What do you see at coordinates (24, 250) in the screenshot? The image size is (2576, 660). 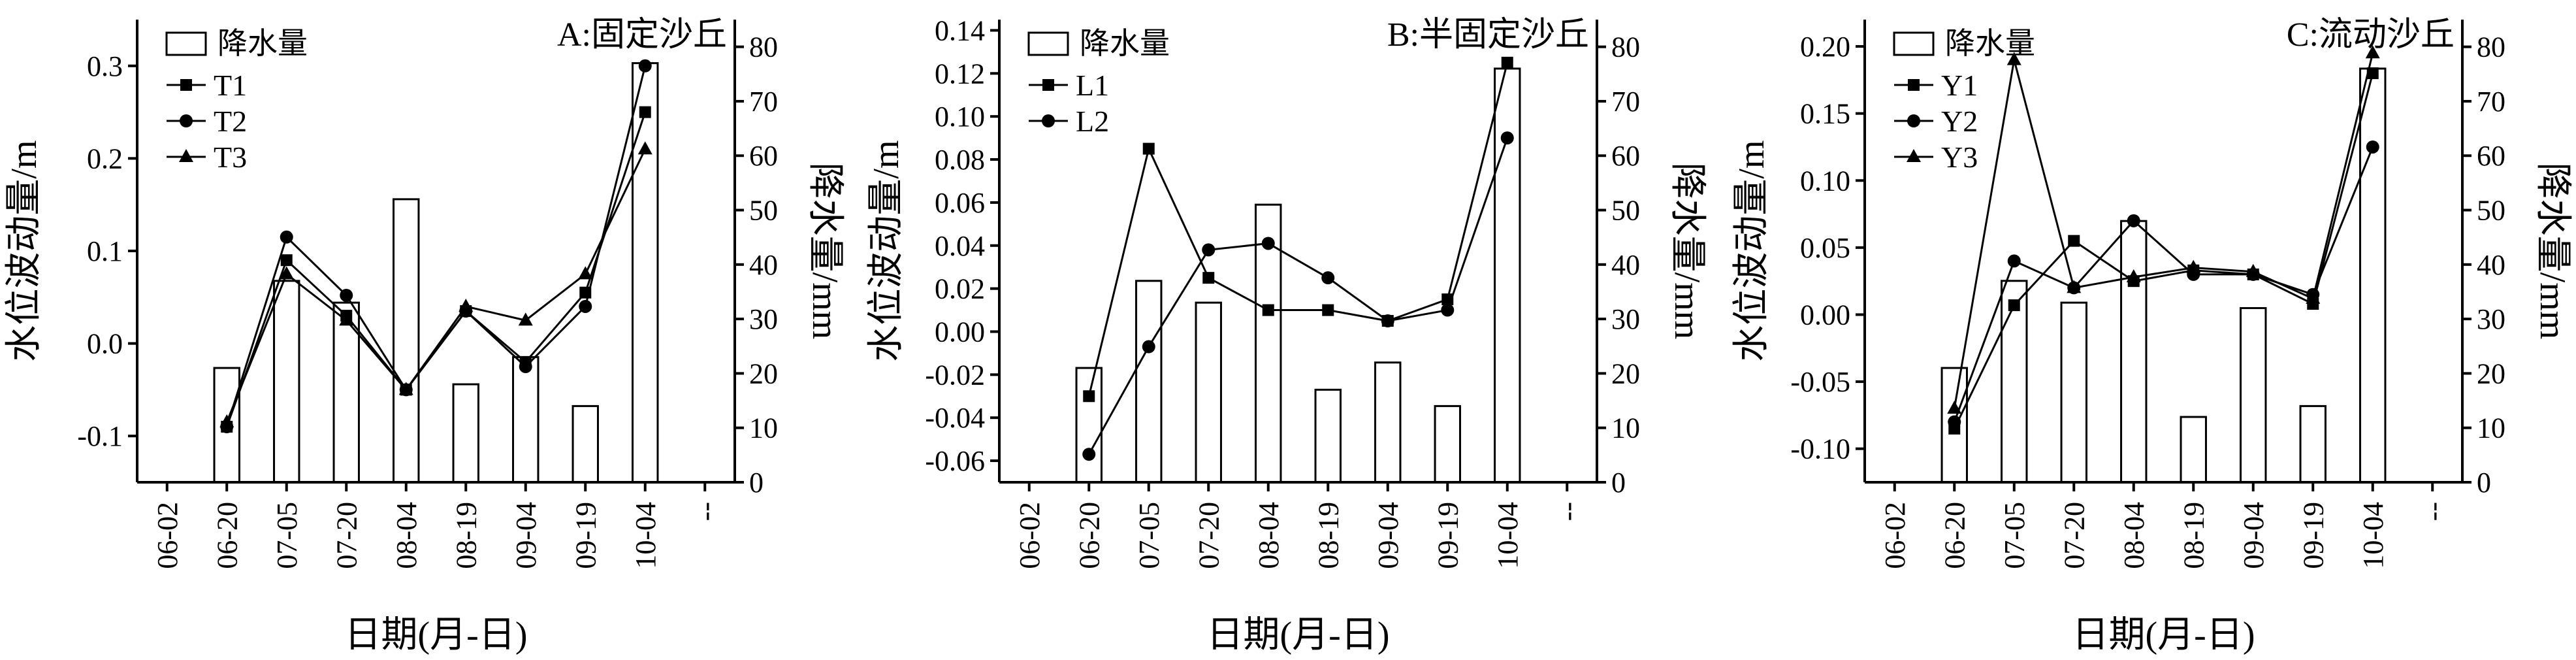 I see `y-axis-label: 水位波动量/m` at bounding box center [24, 250].